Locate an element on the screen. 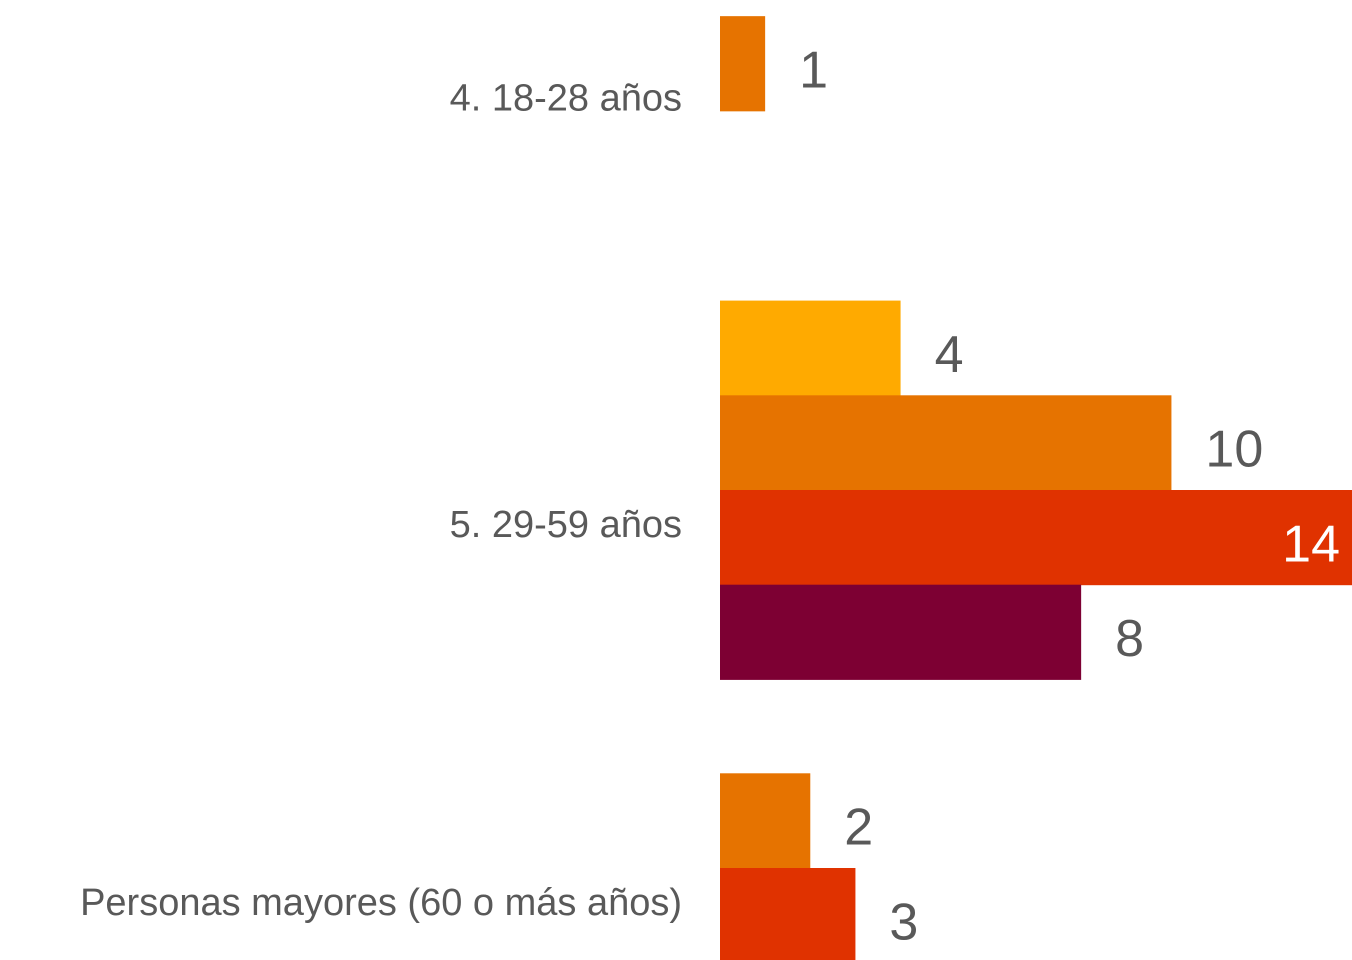  value-label-5-29-59-anos-0: 4 is located at coordinates (949, 355).